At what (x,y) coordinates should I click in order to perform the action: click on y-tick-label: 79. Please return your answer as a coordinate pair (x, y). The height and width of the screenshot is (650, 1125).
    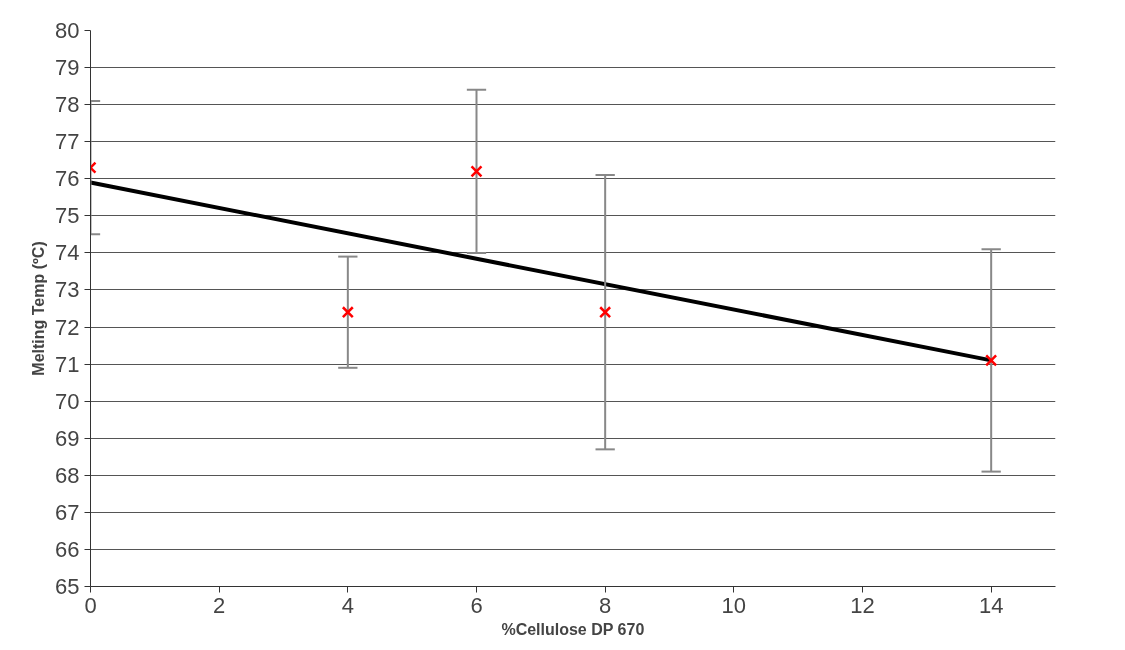
    Looking at the image, I should click on (67, 68).